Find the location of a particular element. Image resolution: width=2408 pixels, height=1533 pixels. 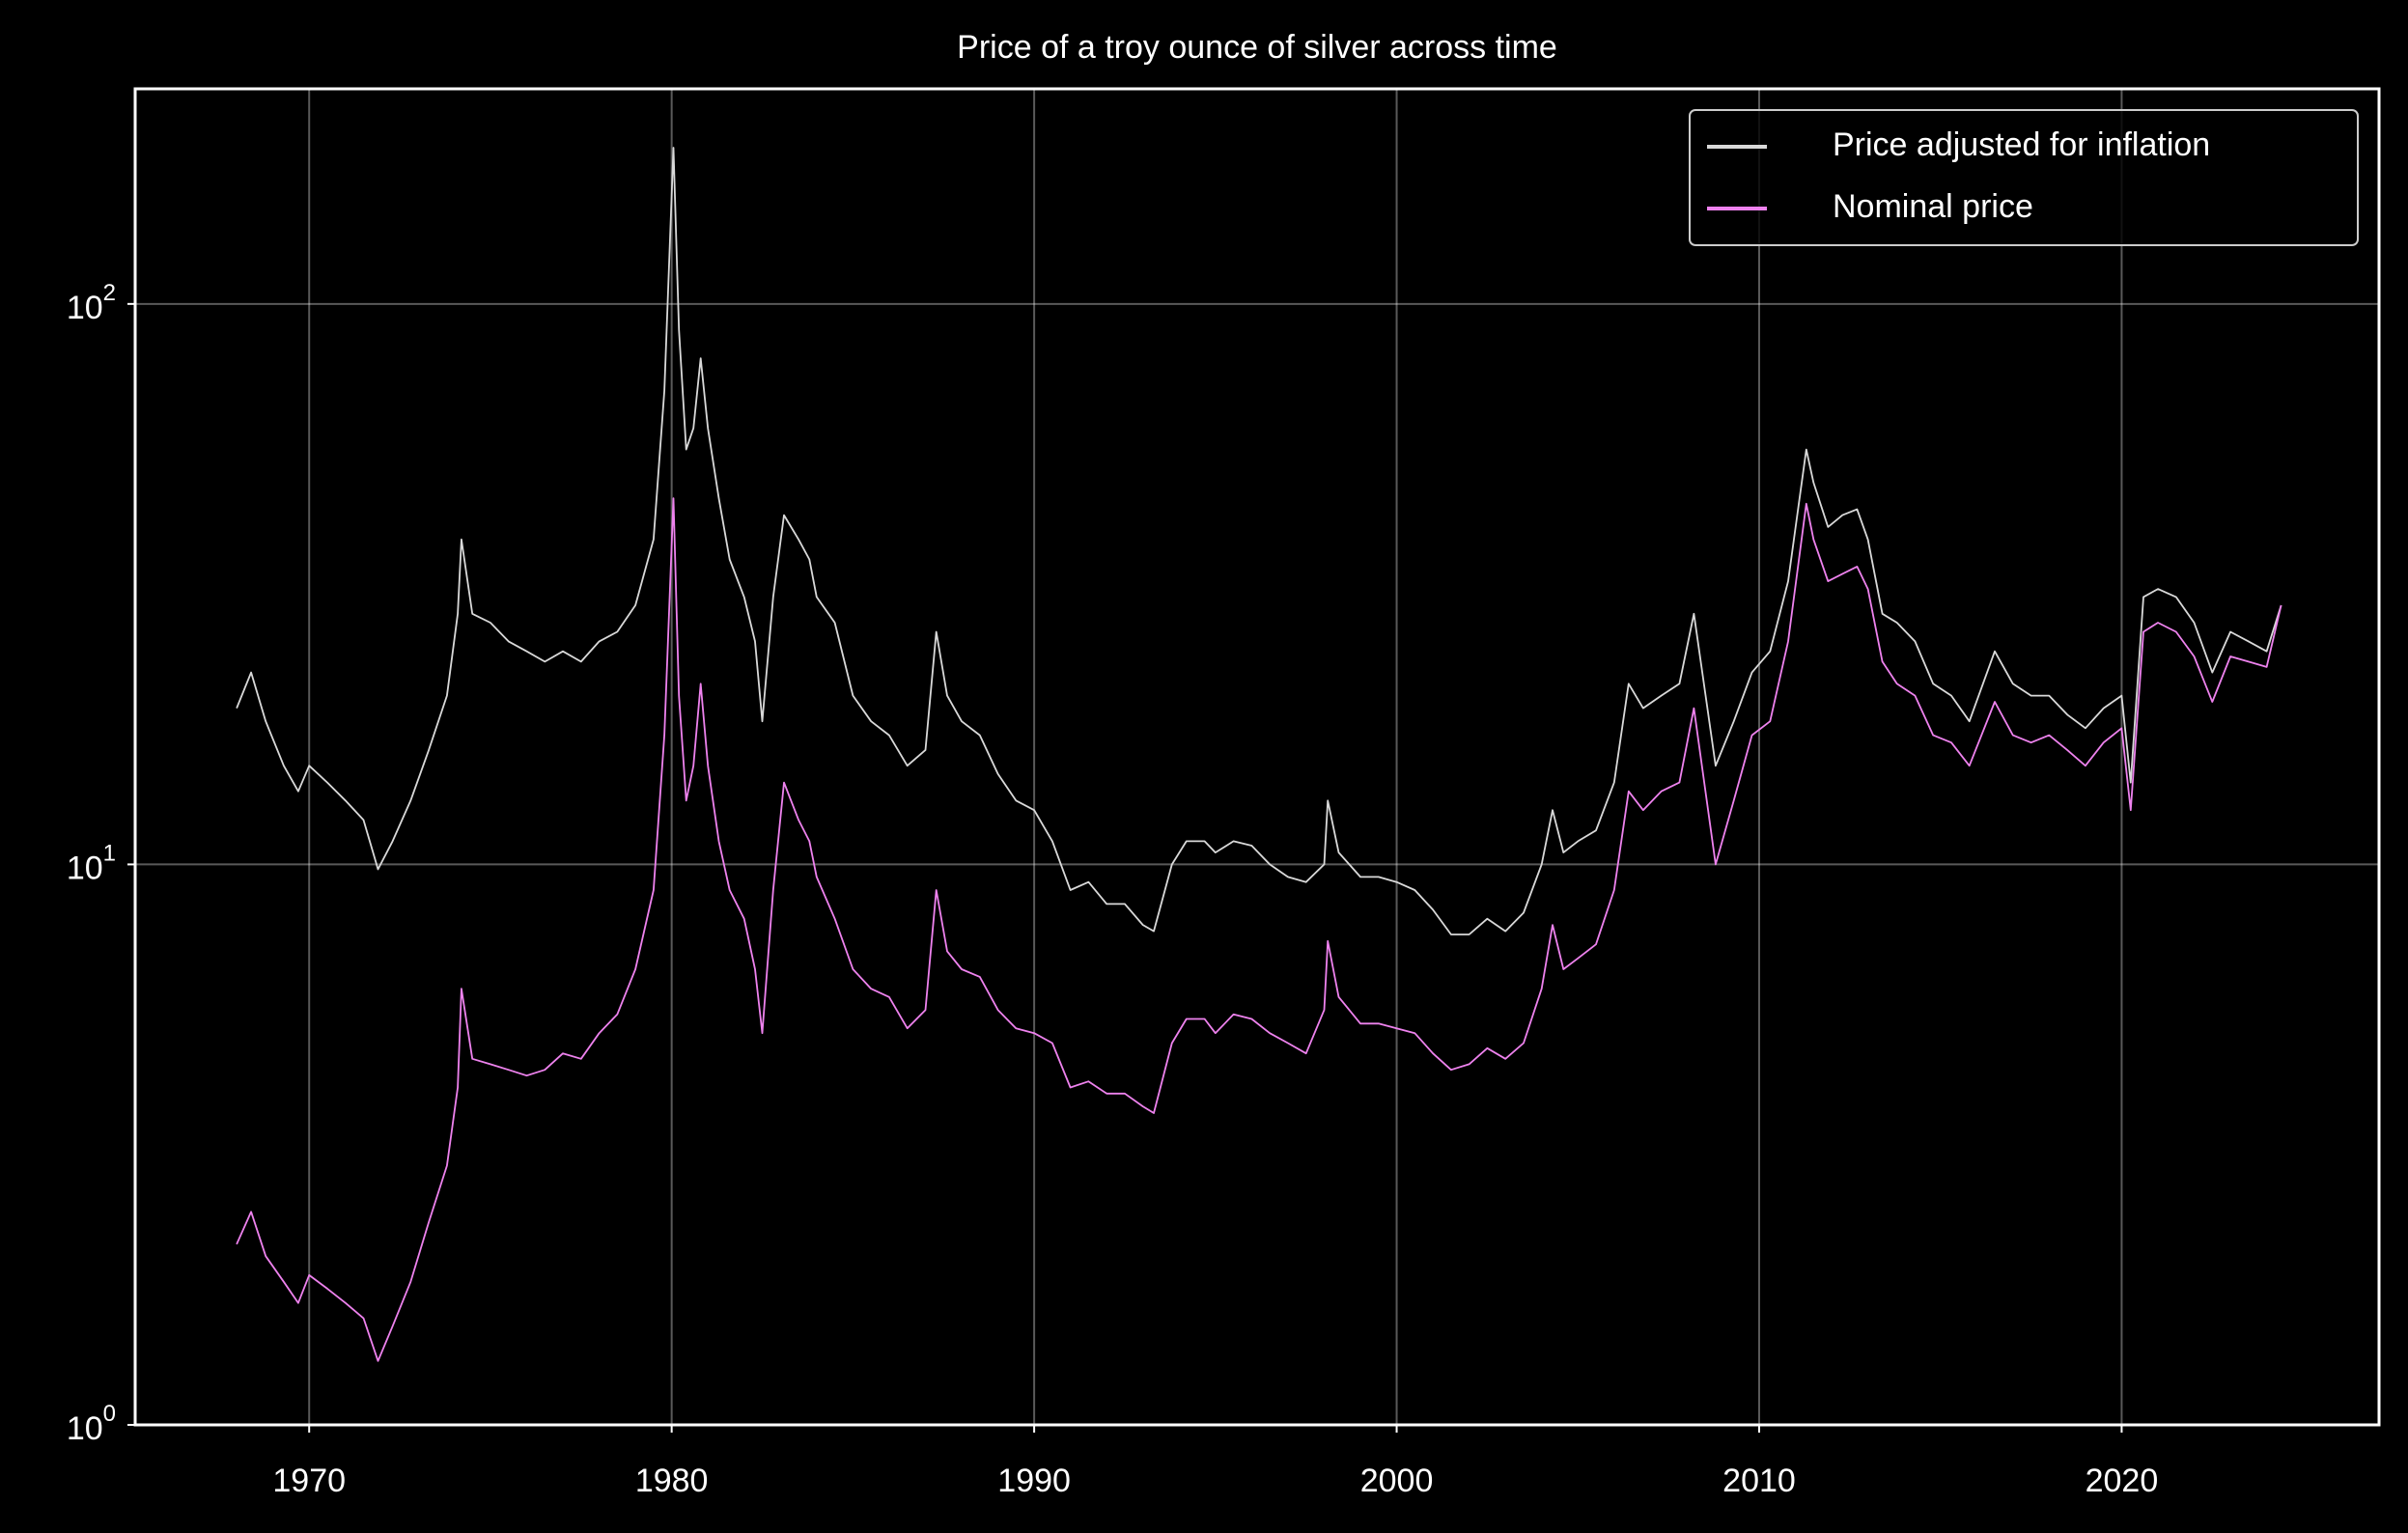

legend-label: Price adjusted for inflation is located at coordinates (2022, 144).